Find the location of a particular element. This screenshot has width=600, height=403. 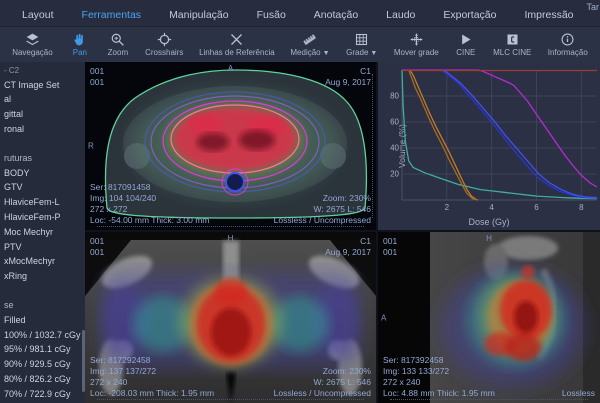

grid-icon is located at coordinates (362, 39).